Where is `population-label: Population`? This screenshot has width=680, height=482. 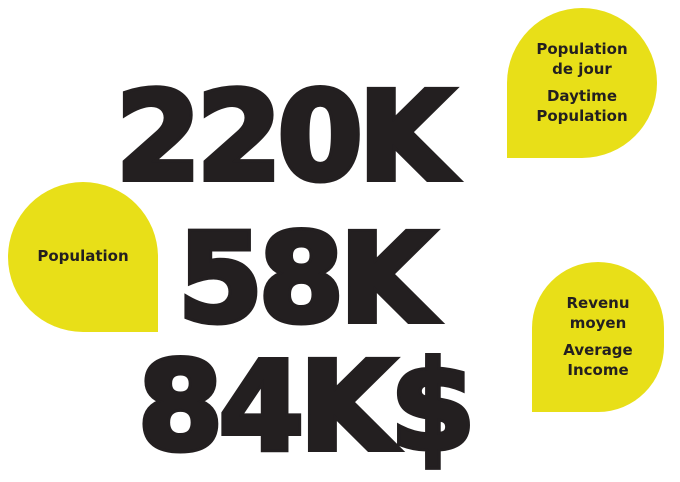 population-label: Population is located at coordinates (83, 256).